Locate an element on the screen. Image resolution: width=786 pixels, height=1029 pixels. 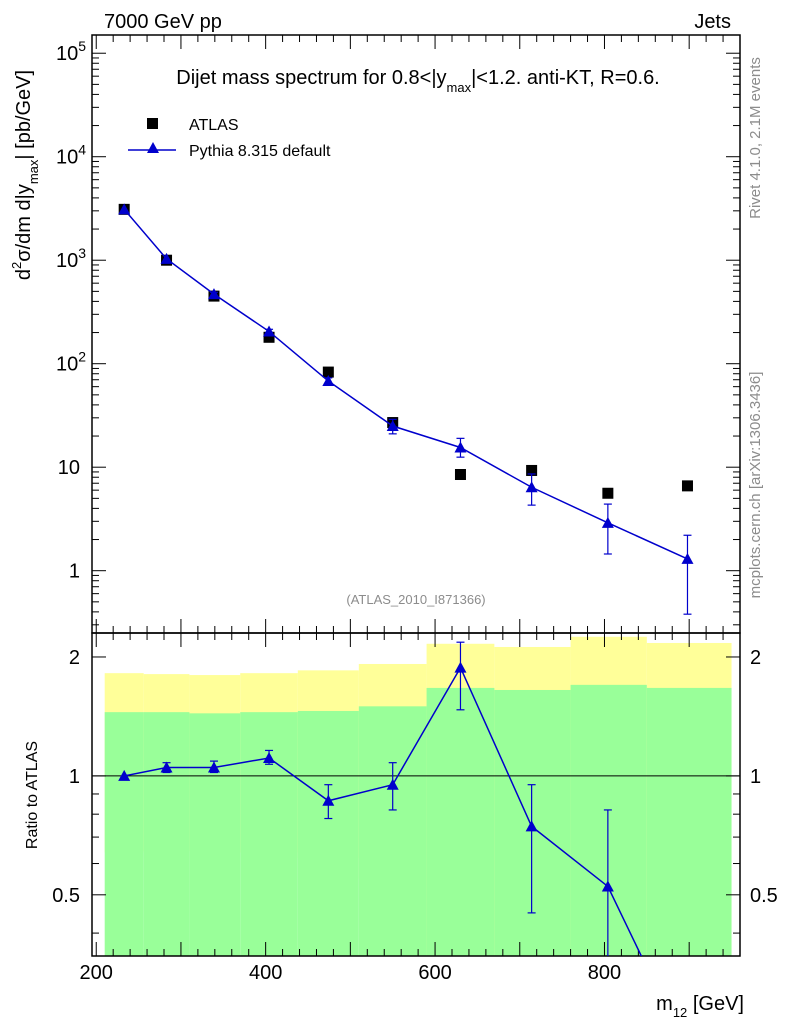
x-tick-label: 600 is located at coordinates (434, 973).